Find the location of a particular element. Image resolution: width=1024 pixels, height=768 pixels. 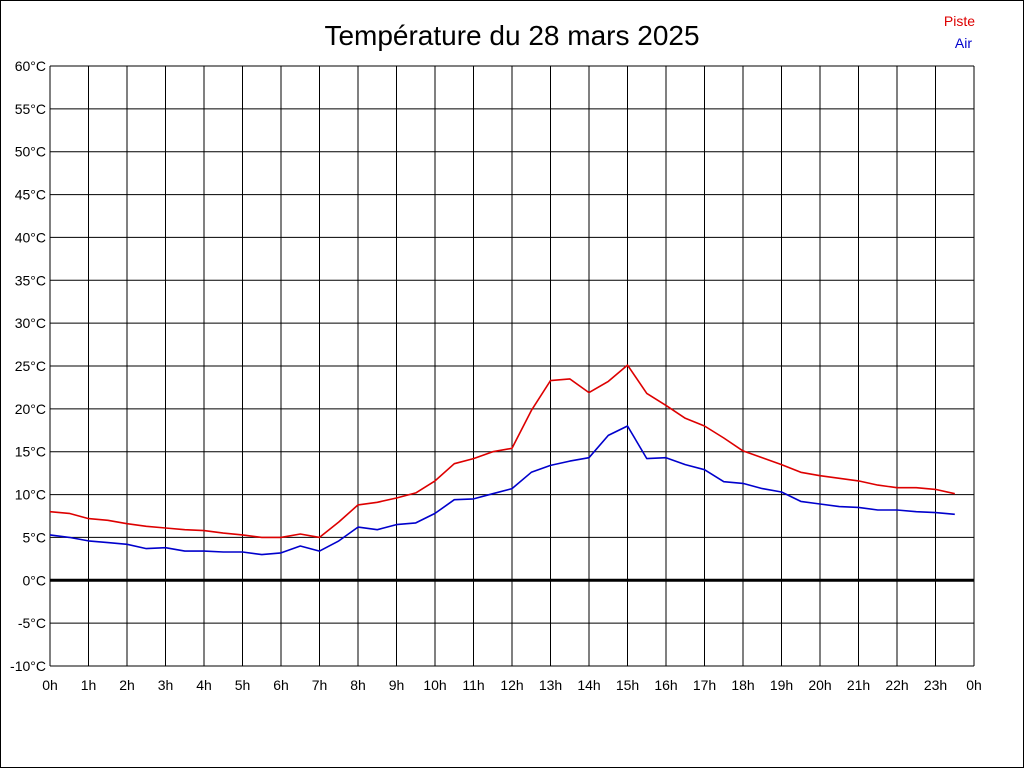

y-tick-label: 20°C is located at coordinates (30, 409).